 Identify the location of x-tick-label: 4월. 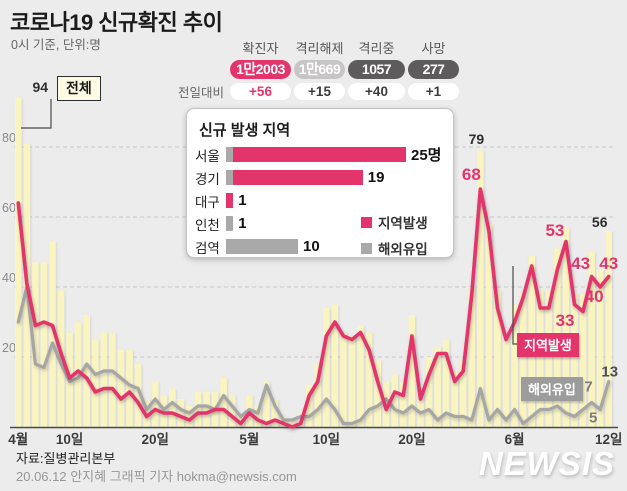
(18, 439).